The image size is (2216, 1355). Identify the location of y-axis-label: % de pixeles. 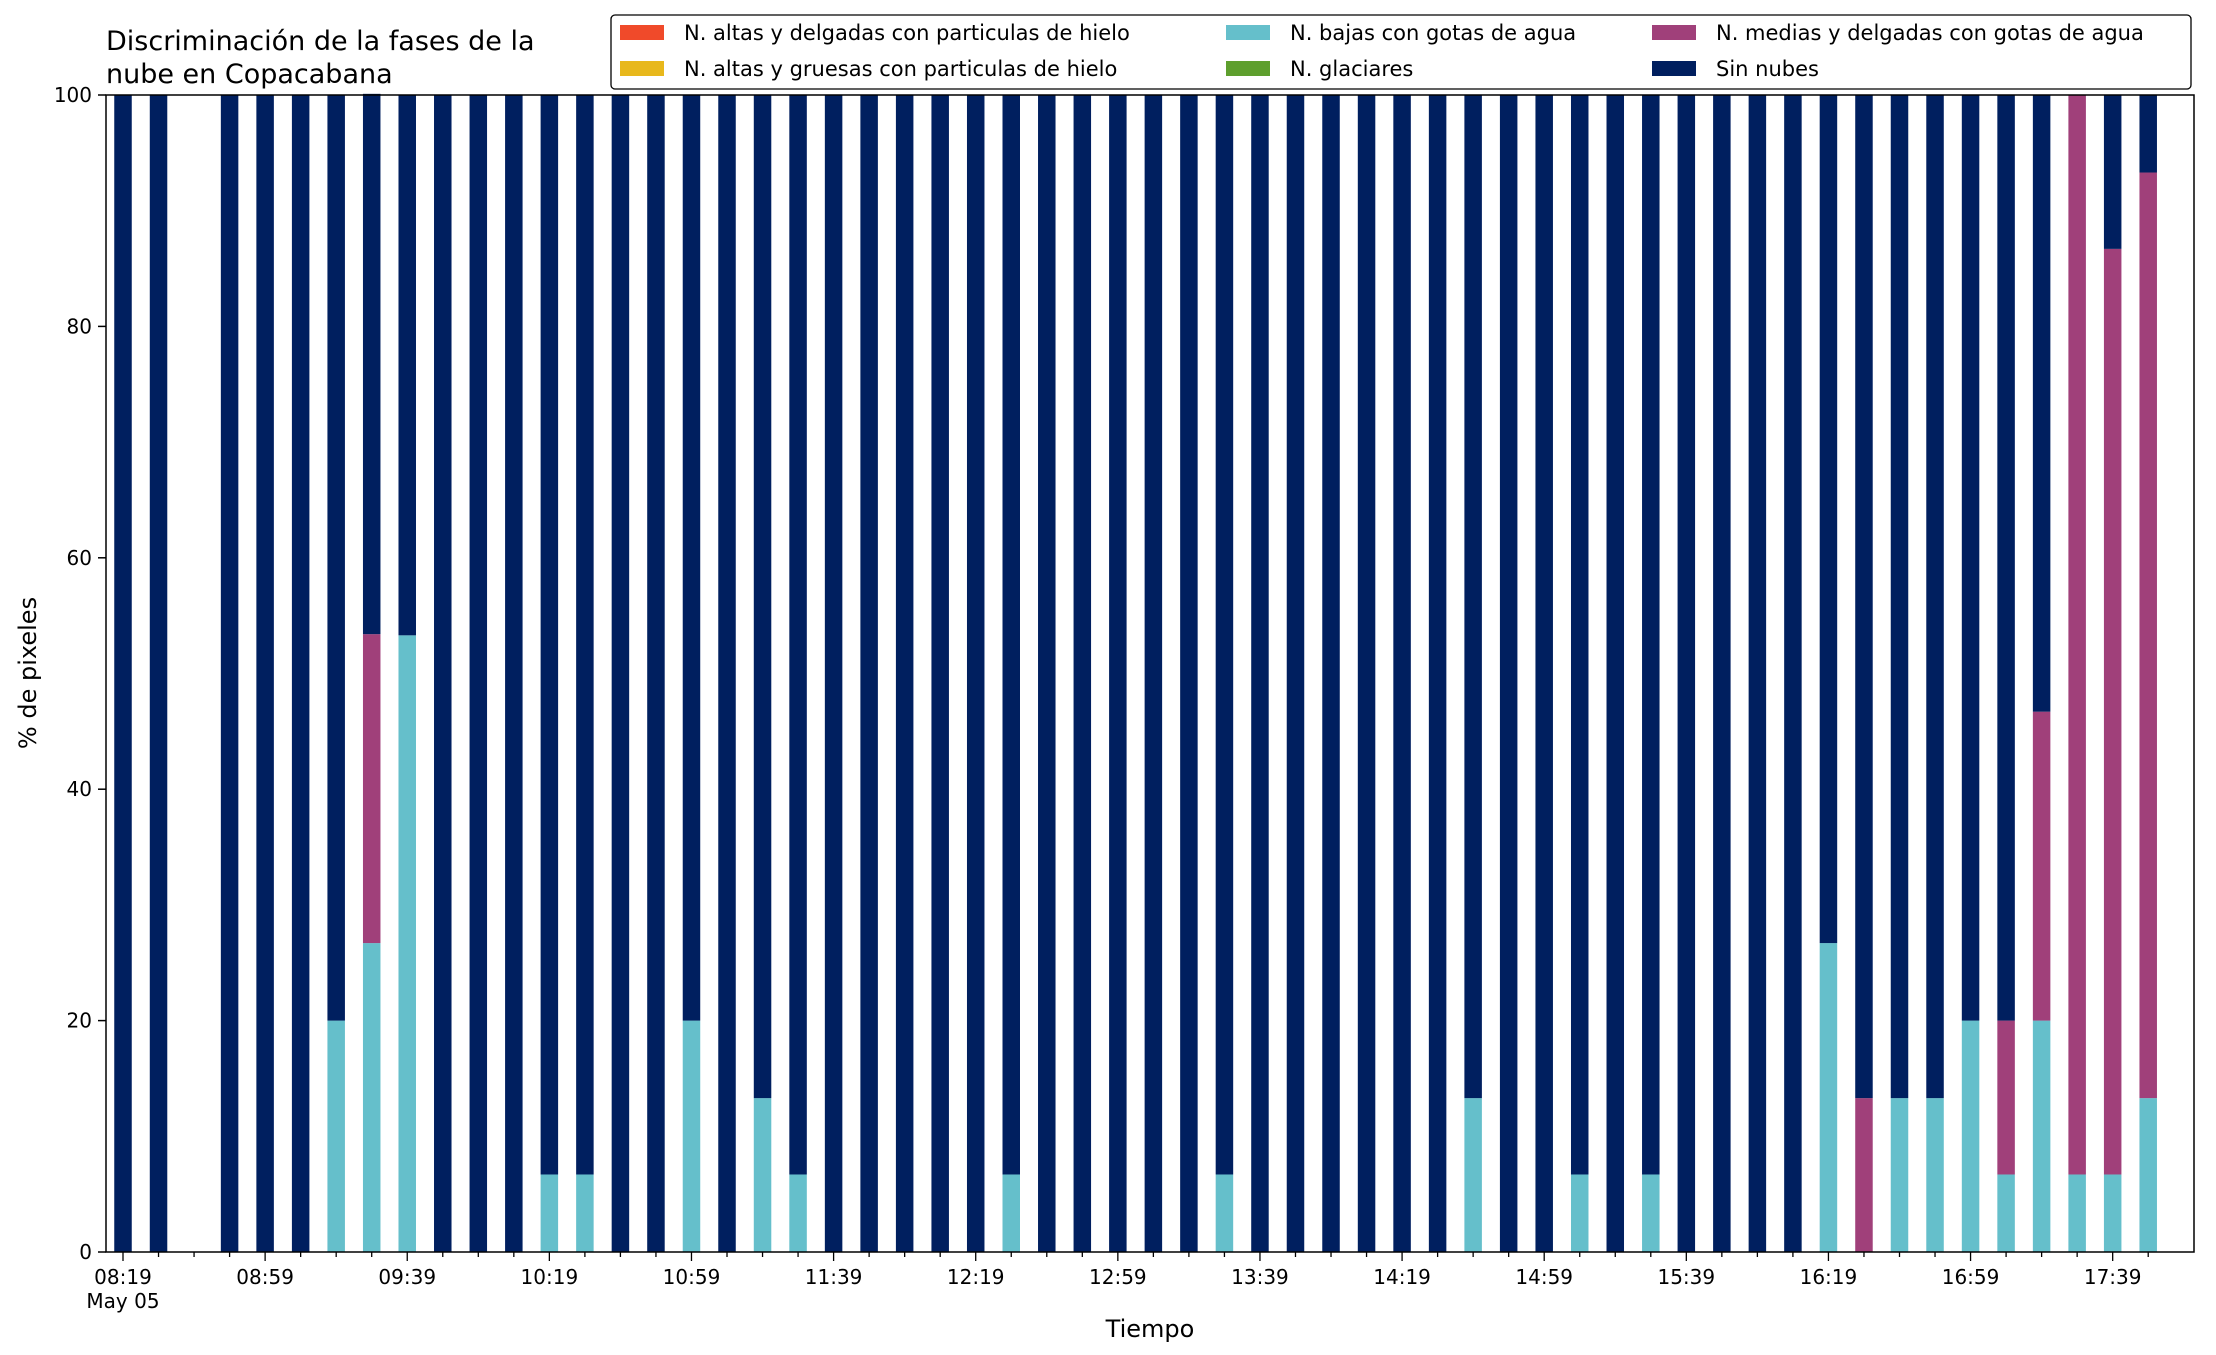
(28, 673).